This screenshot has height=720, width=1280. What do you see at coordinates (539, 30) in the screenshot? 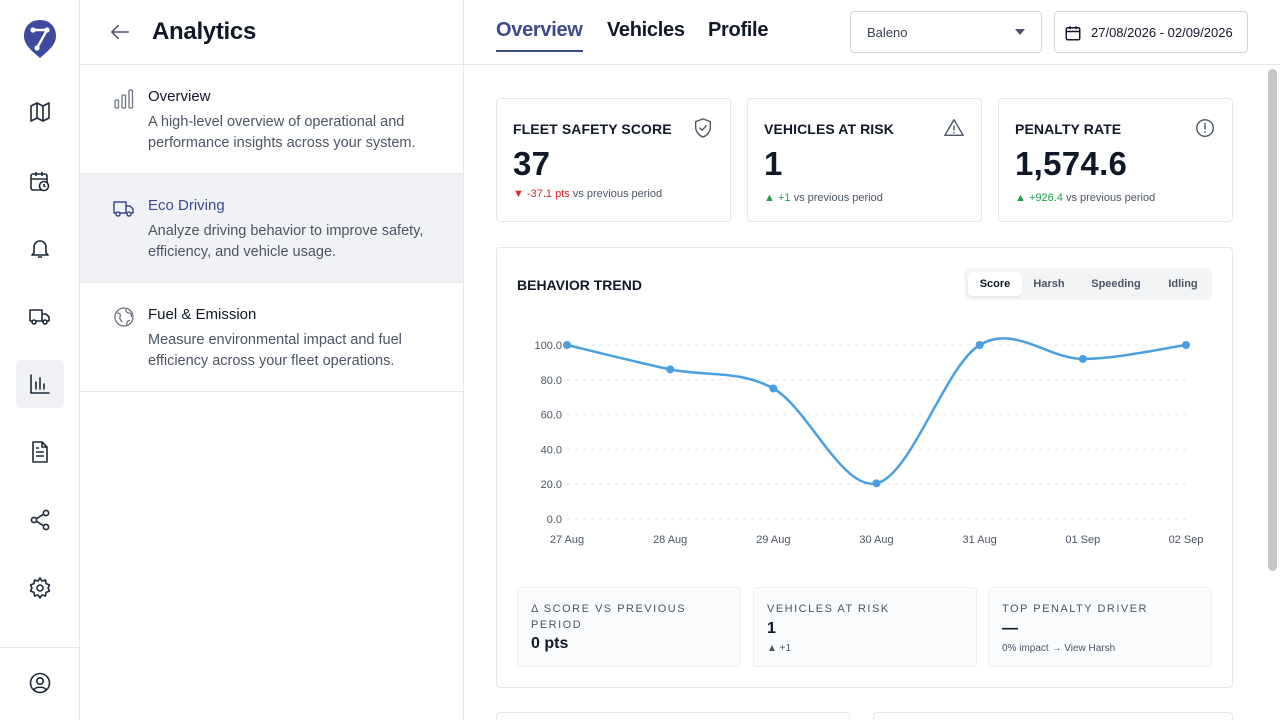
I see `tab-overview: Overview` at bounding box center [539, 30].